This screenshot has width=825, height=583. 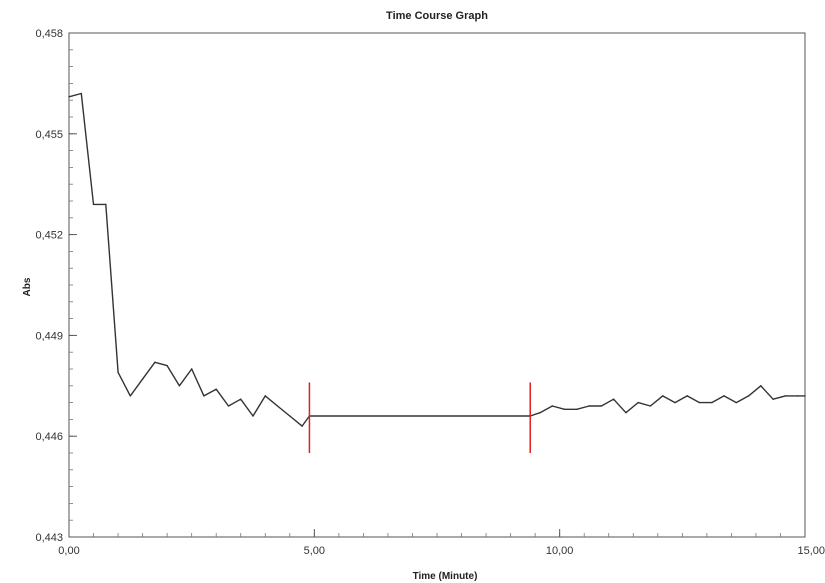 I want to click on chart-title: Time Course Graph, so click(x=437, y=16).